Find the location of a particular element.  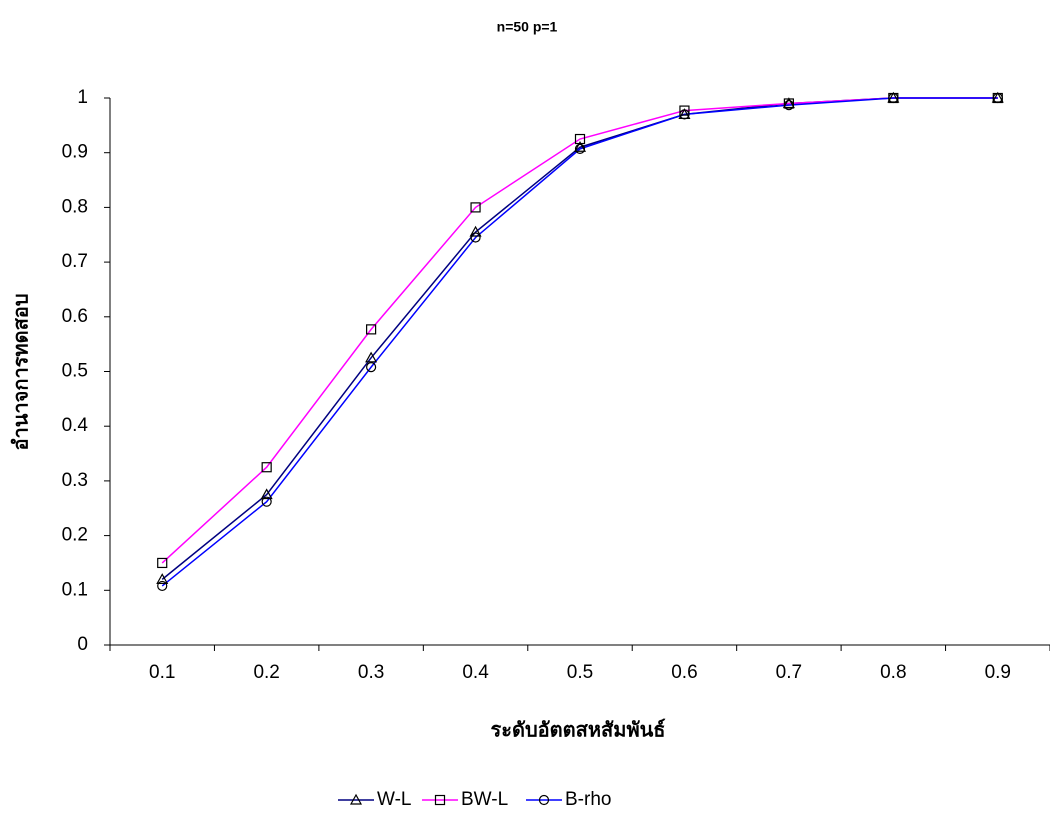

x-tick-label: 0.6 is located at coordinates (684, 672).